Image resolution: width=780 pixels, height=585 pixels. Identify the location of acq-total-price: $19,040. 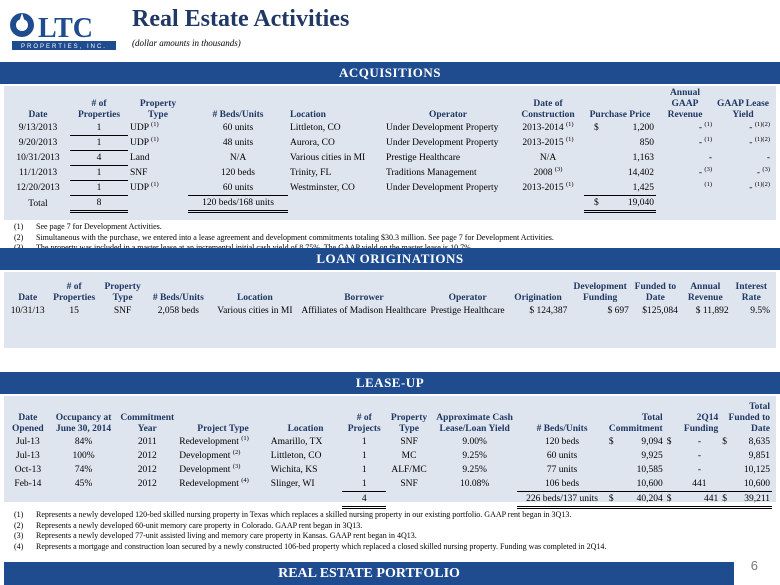
(620, 204).